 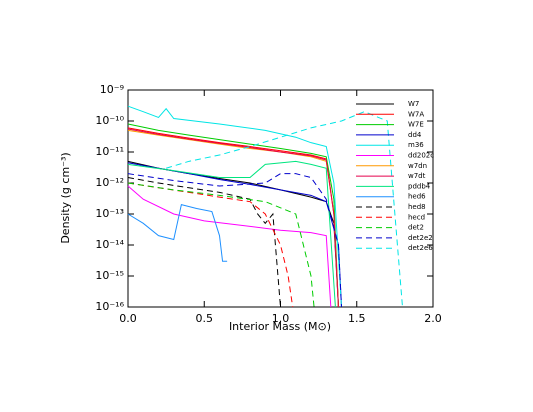 What do you see at coordinates (420, 248) in the screenshot?
I see `legend-label: det2e6` at bounding box center [420, 248].